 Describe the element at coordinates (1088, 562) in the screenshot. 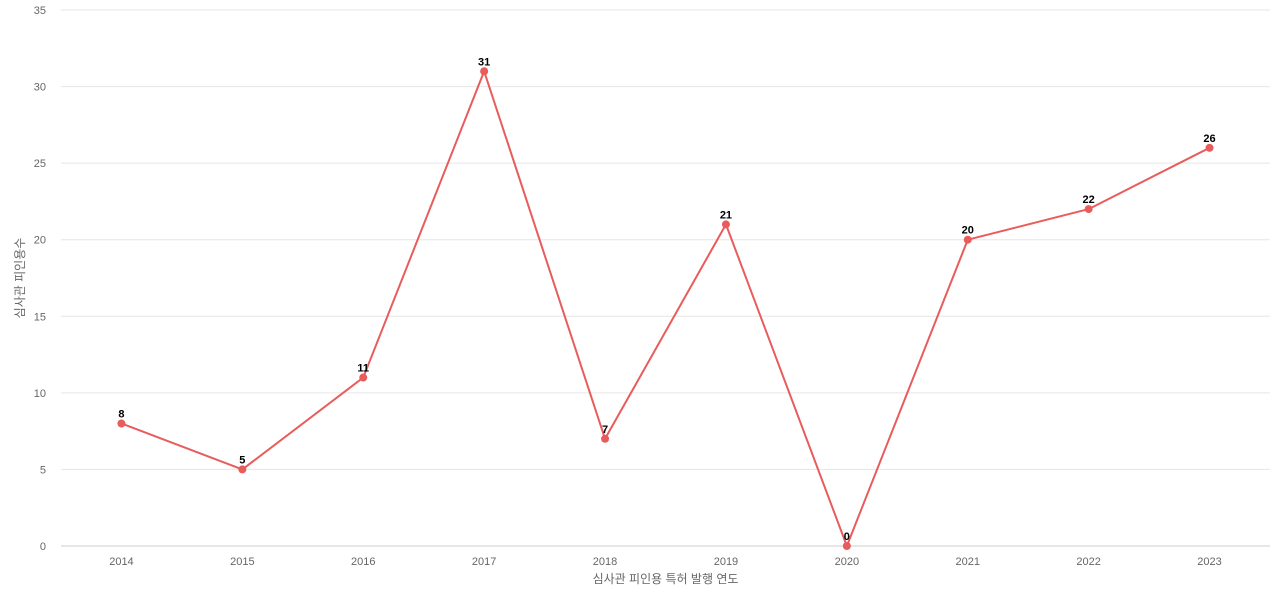

I see `x-tick-label: 2022` at that location.